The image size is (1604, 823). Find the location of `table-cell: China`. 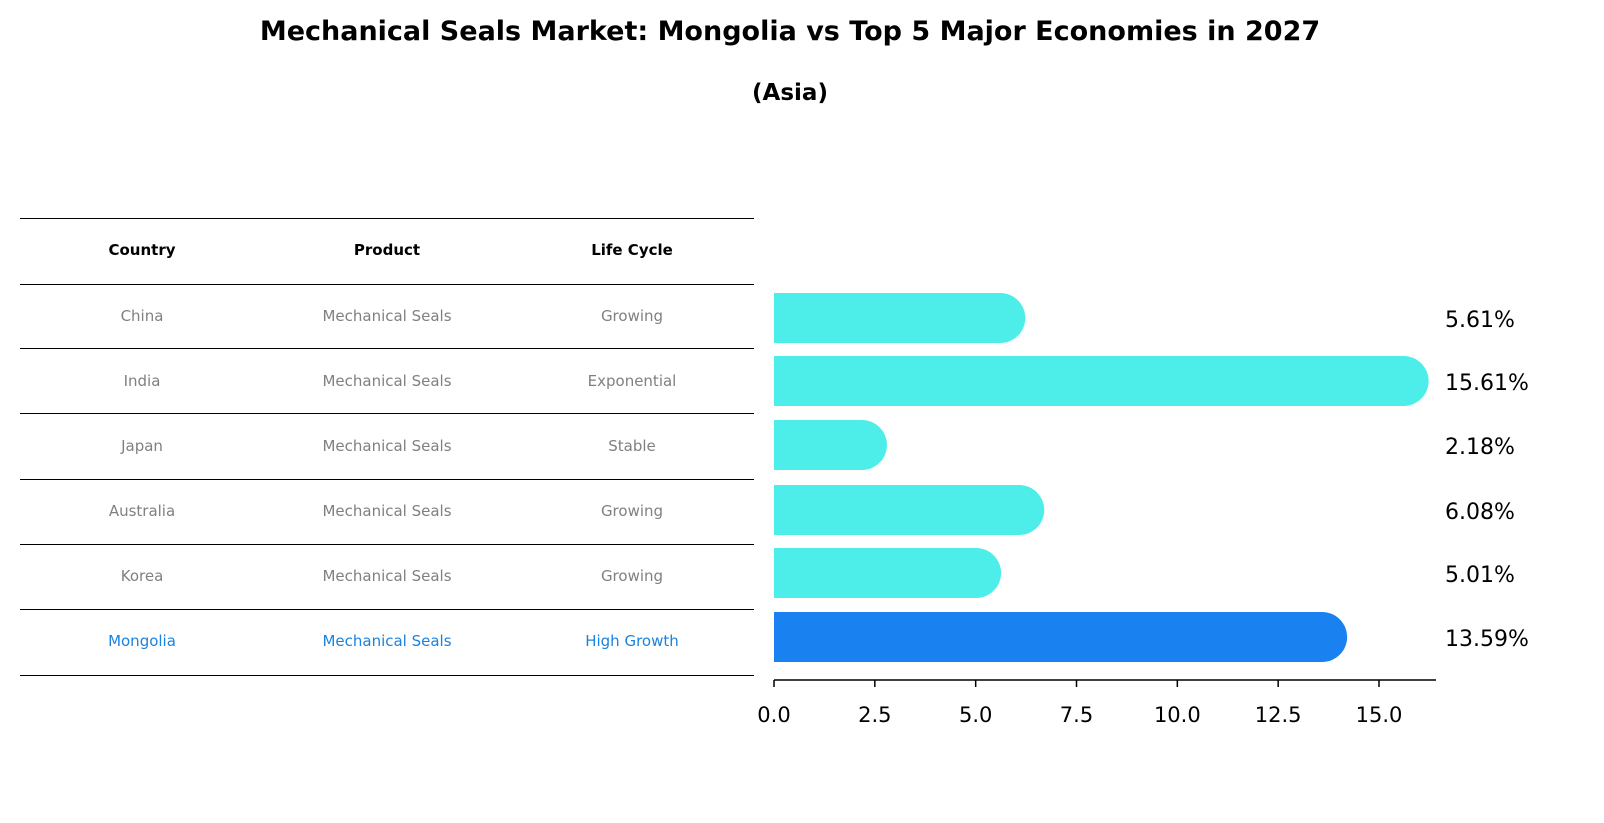

table-cell: China is located at coordinates (142, 316).